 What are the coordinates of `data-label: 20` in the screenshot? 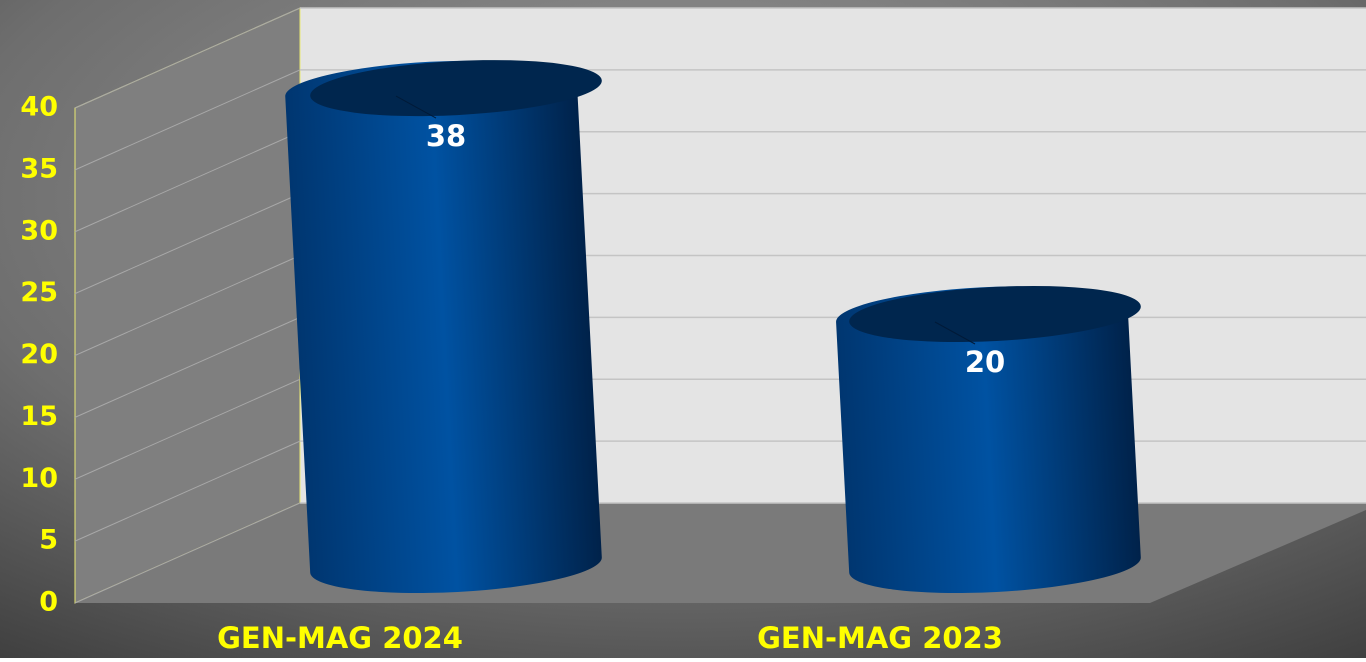 It's located at (985, 362).